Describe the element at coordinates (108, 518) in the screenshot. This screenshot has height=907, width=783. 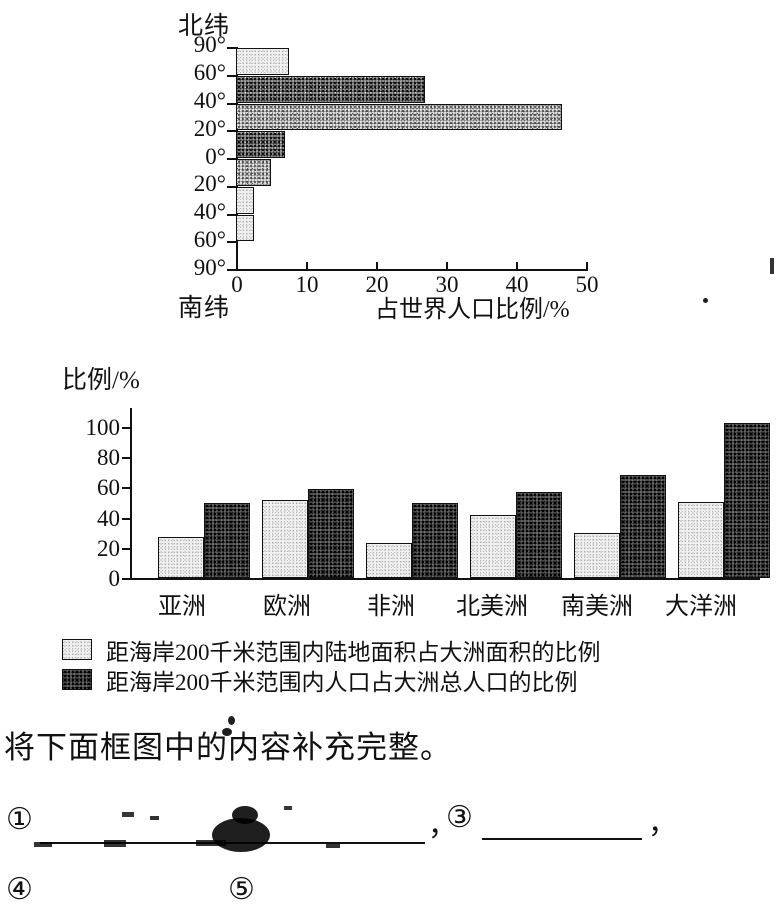
I see `chart2-ytick-40: 40` at that location.